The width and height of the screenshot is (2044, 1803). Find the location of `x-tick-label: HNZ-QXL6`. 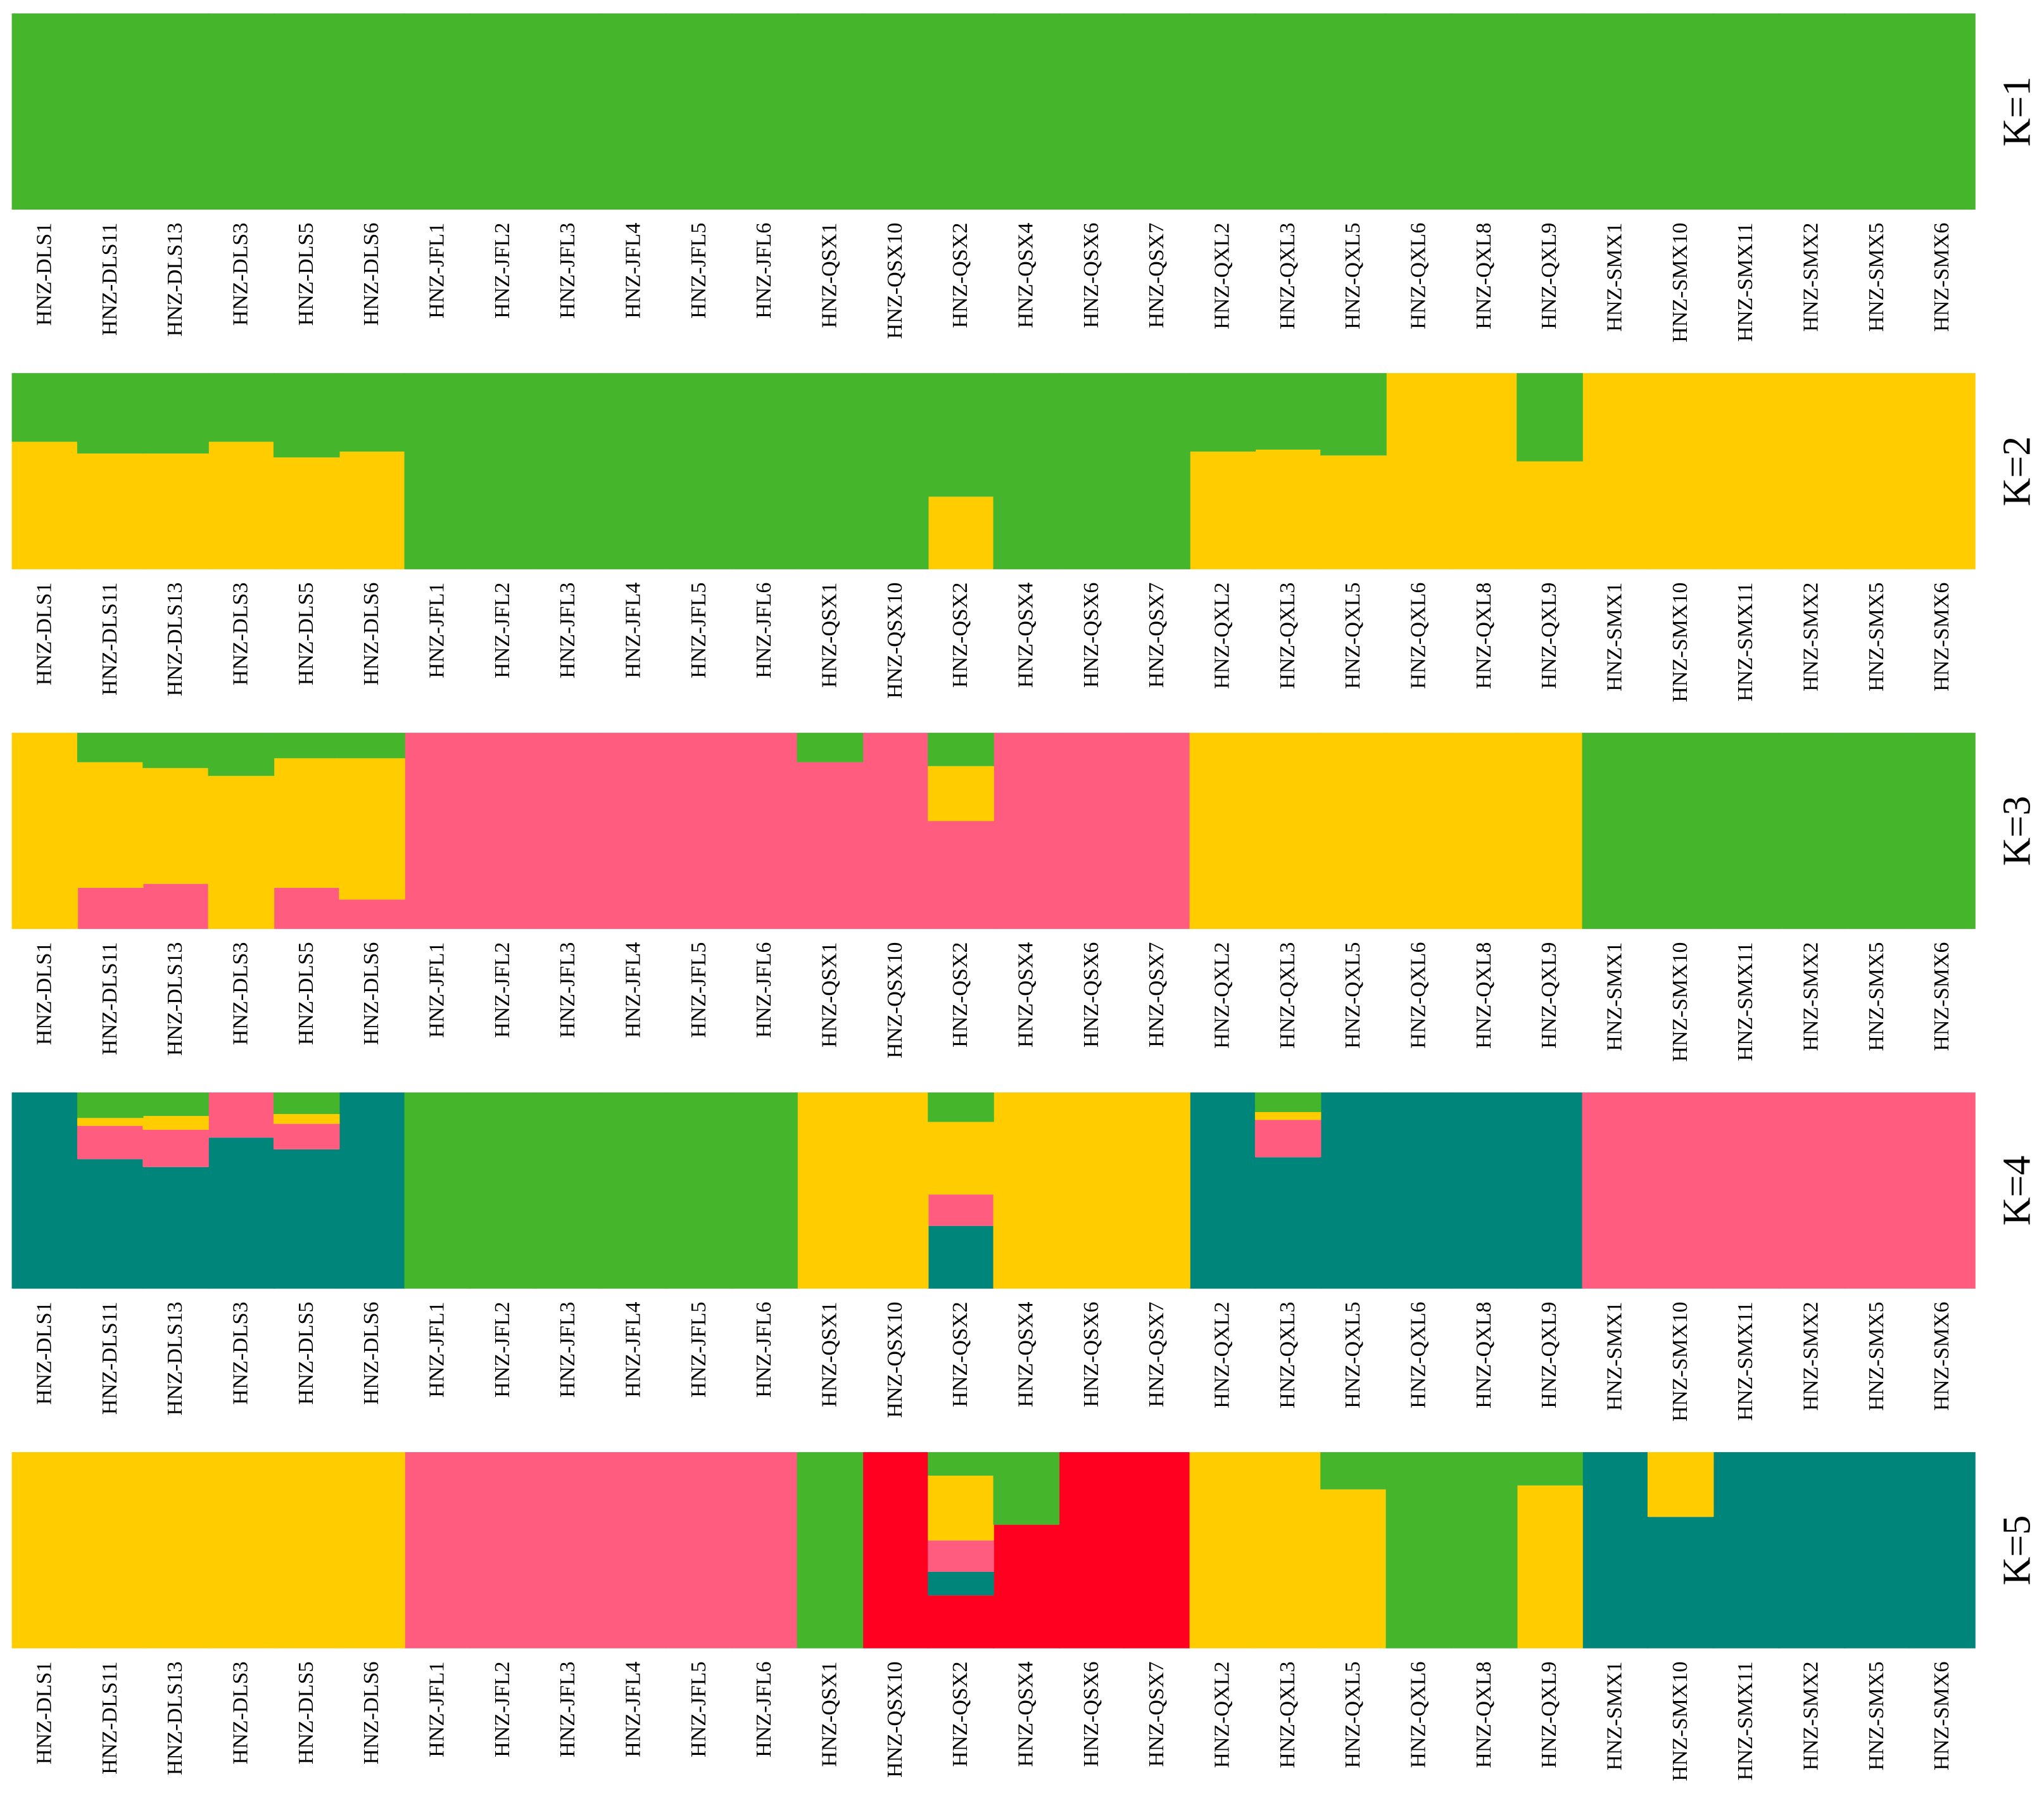

x-tick-label: HNZ-QXL6 is located at coordinates (1418, 276).